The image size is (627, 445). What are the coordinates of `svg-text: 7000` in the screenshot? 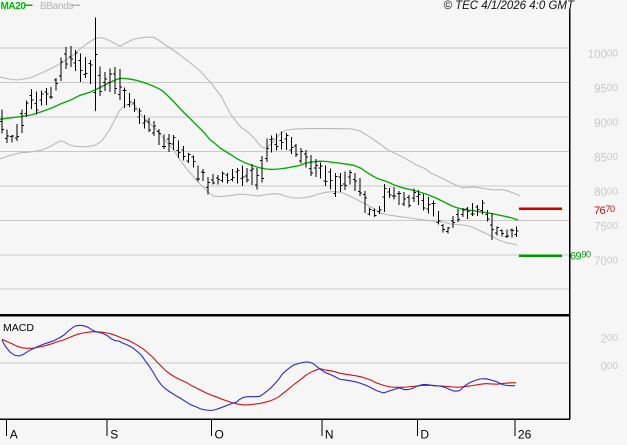 It's located at (606, 261).